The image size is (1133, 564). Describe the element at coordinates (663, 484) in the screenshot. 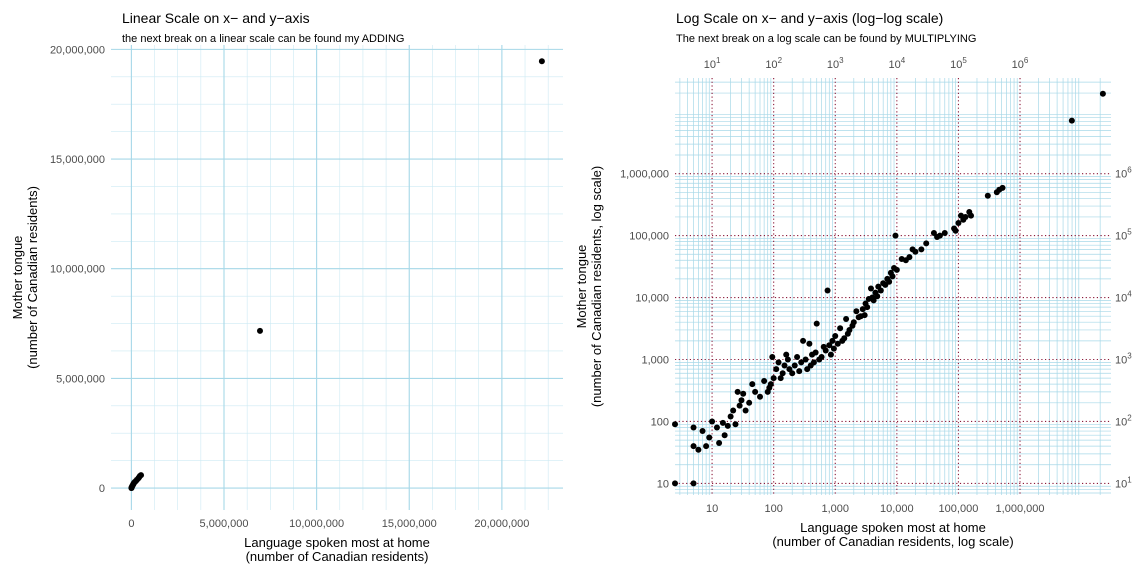

I see `y-tick-label: 10` at that location.